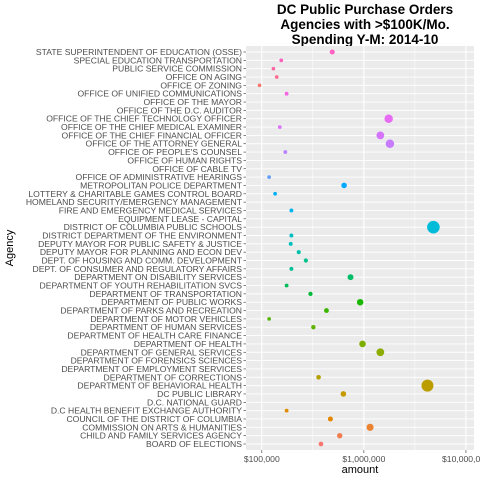  What do you see at coordinates (134, 202) in the screenshot?
I see `y-tick-label: HOMELAND SECURITY/EMERGENCY MANAGEMENT` at bounding box center [134, 202].